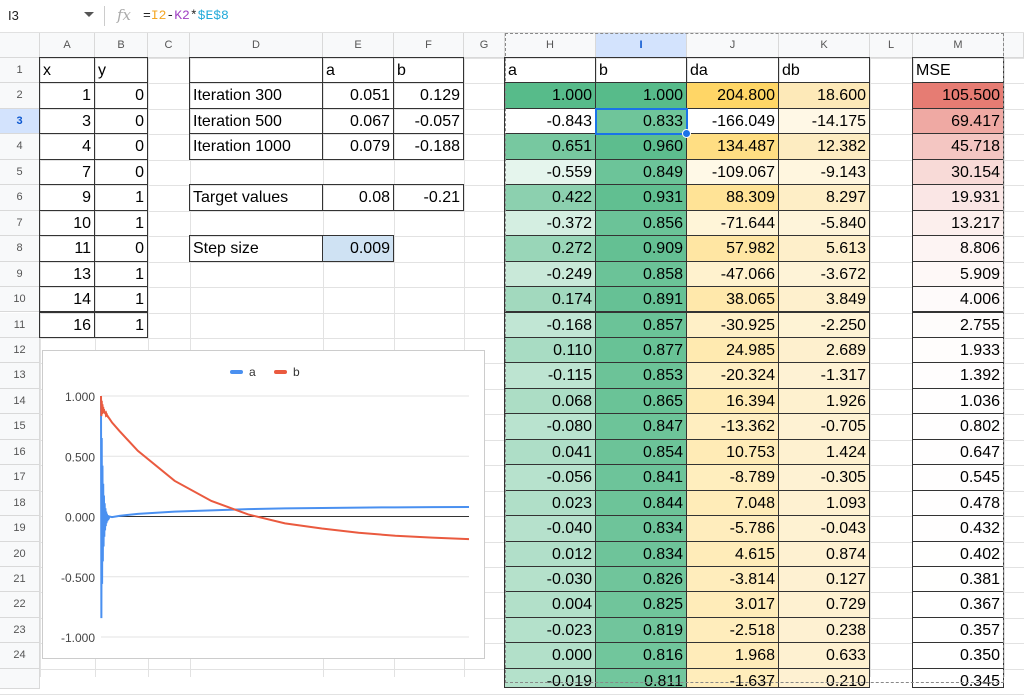 Image resolution: width=1024 pixels, height=695 pixels. What do you see at coordinates (958, 274) in the screenshot?
I see `mse-cell: 5.909` at bounding box center [958, 274].